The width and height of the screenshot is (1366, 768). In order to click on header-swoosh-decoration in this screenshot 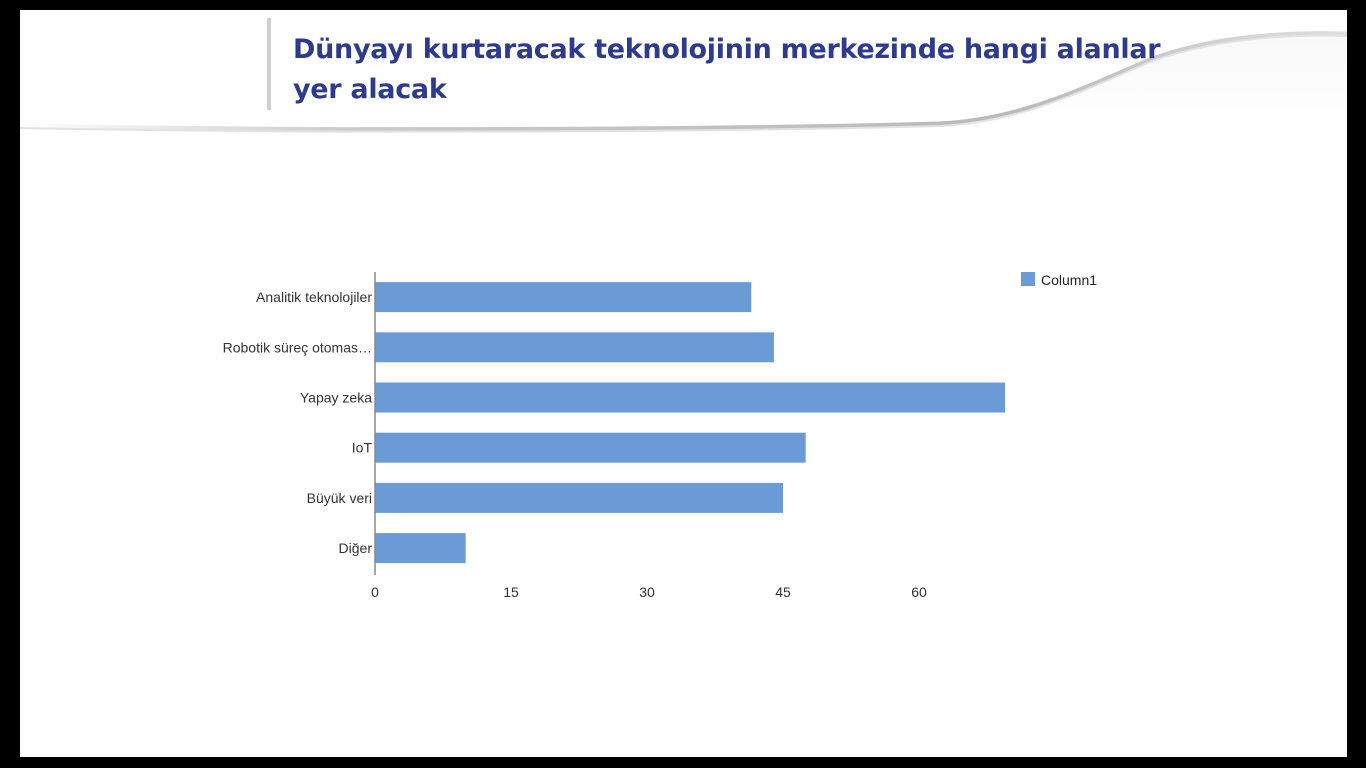, I will do `click(683, 82)`.